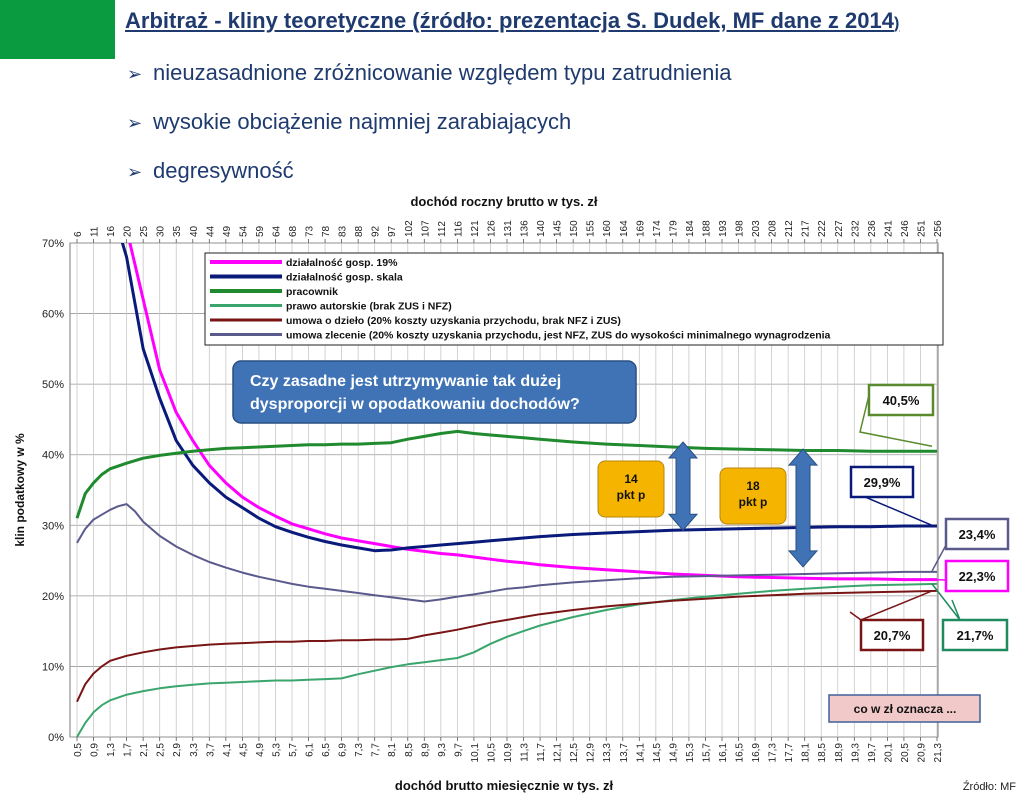 The image size is (1024, 797). I want to click on top-tick-label: 241, so click(888, 228).